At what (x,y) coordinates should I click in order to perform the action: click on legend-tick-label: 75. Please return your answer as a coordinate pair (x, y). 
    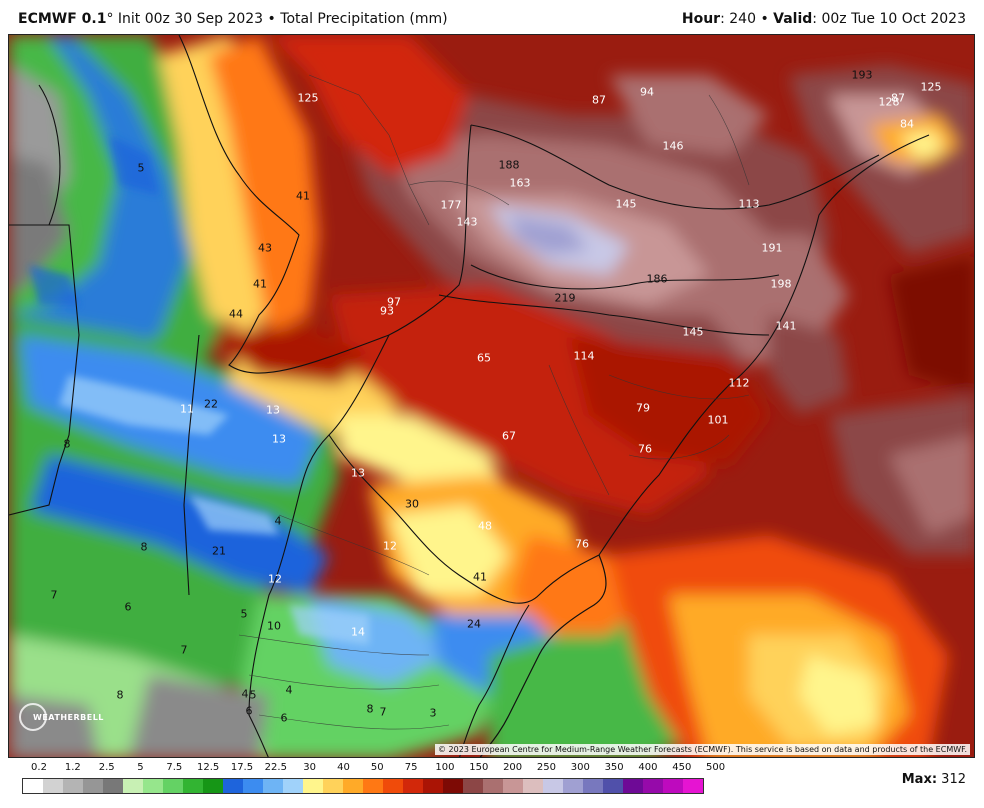
    Looking at the image, I should click on (411, 767).